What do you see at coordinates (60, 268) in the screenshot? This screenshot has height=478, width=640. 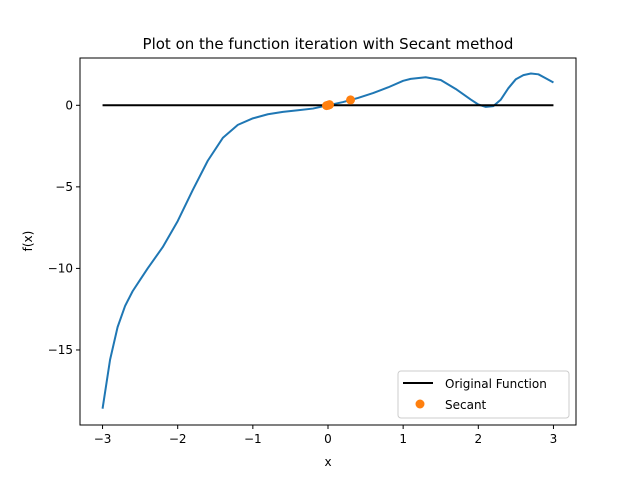 I see `y-tick-label: −10` at bounding box center [60, 268].